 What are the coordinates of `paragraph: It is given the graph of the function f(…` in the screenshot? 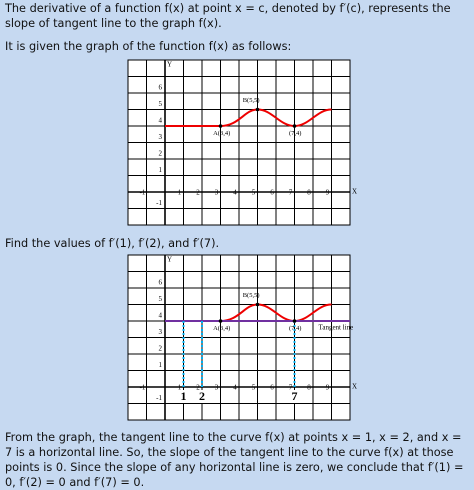 It's located at (148, 46).